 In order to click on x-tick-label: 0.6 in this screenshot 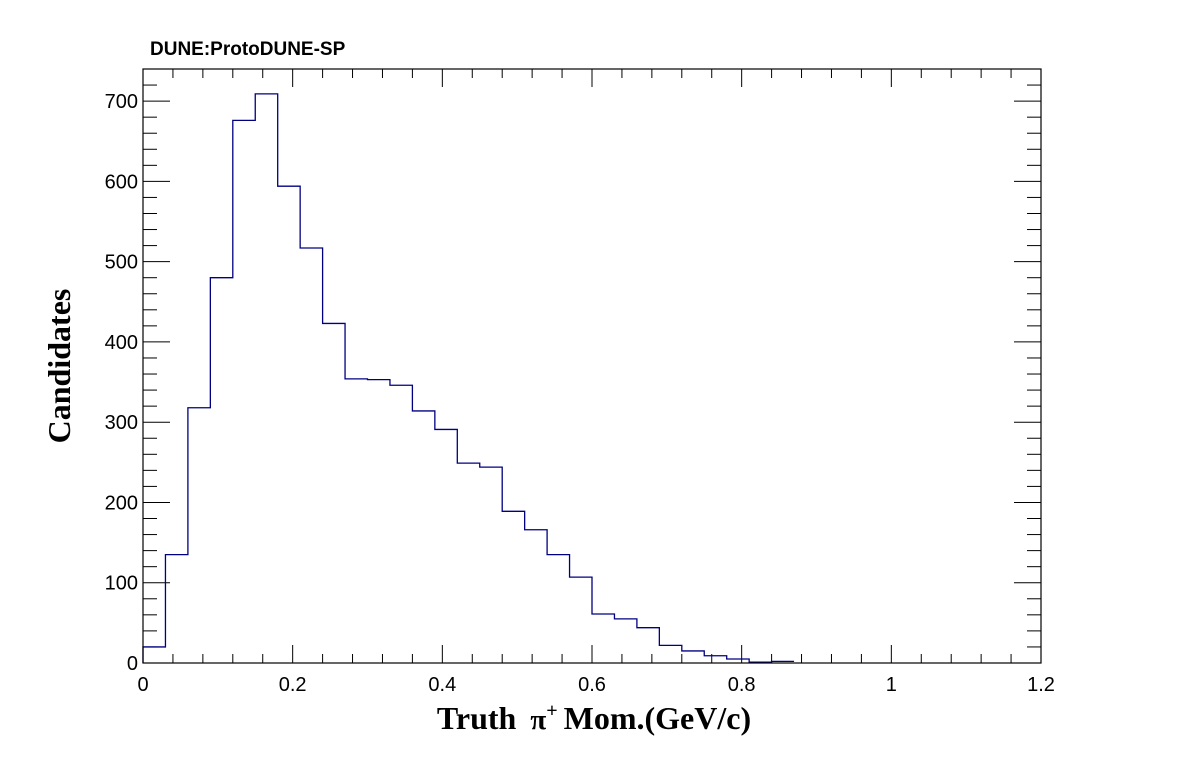, I will do `click(592, 685)`.